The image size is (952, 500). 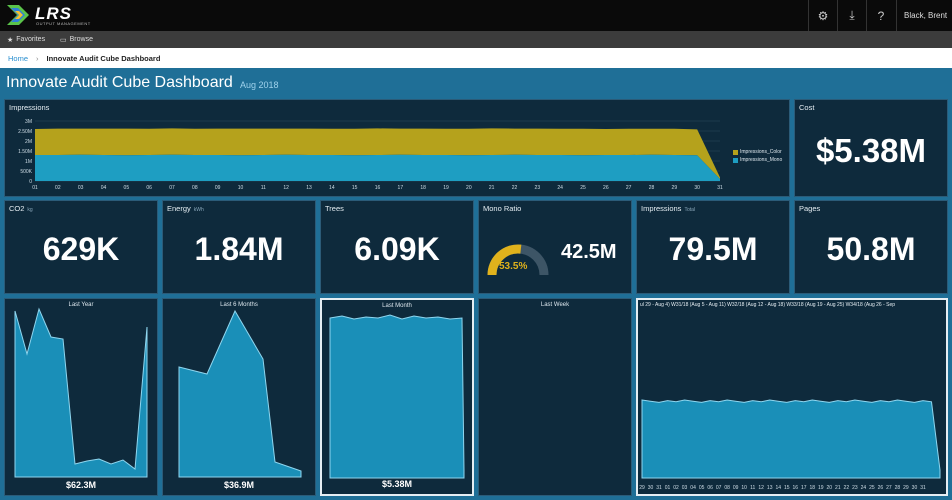 What do you see at coordinates (515, 188) in the screenshot?
I see `x-tick-label: 22` at bounding box center [515, 188].